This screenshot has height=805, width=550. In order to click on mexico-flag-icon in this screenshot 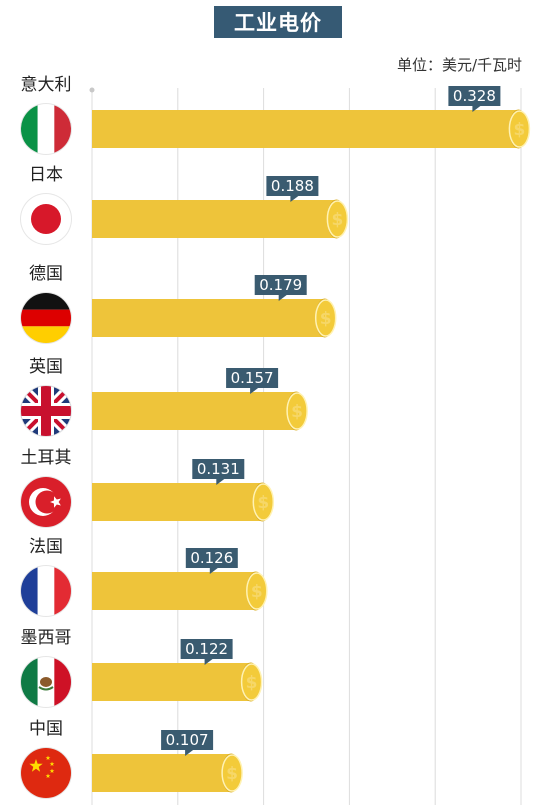, I will do `click(46, 682)`.